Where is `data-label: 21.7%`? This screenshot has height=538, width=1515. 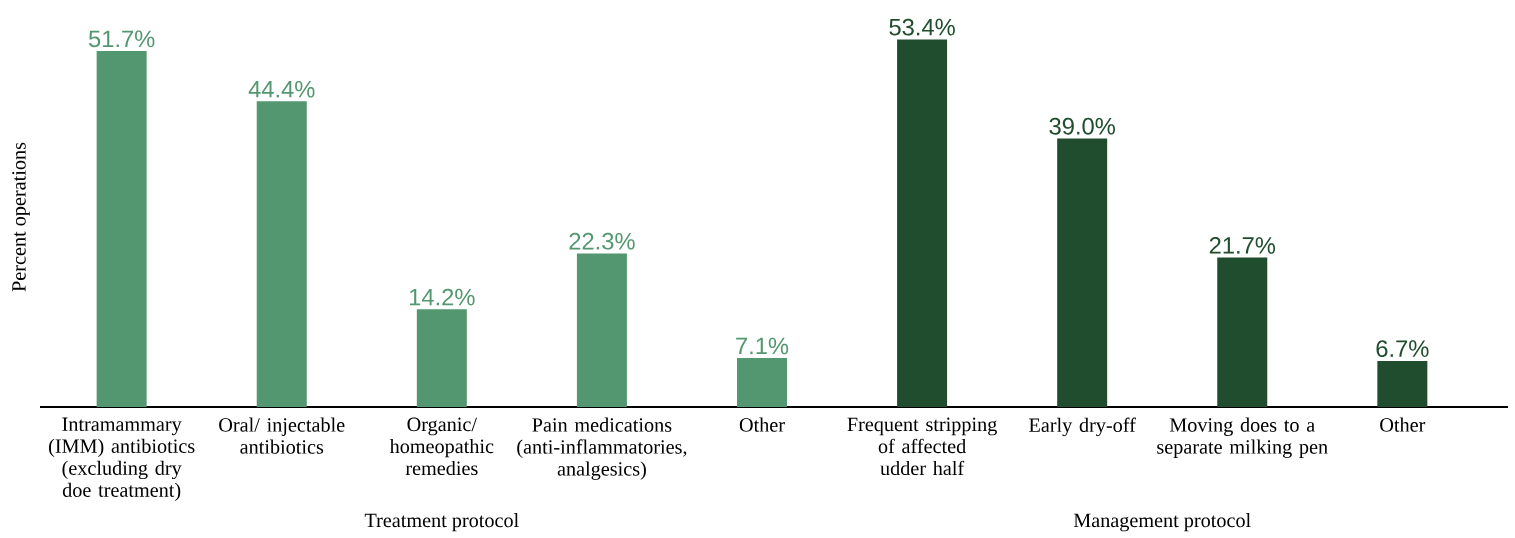
data-label: 21.7% is located at coordinates (1242, 245).